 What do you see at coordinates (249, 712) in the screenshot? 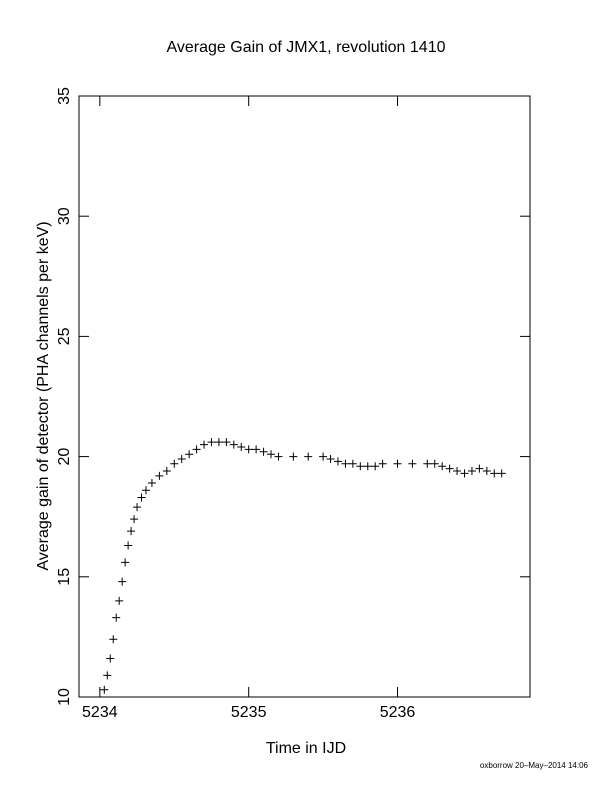
I see `x-tick-label: 5235` at bounding box center [249, 712].